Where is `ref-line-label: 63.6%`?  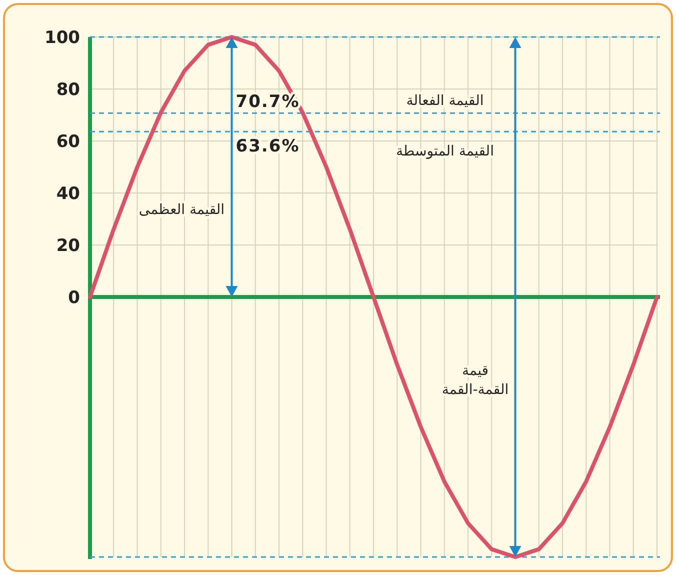
ref-line-label: 63.6% is located at coordinates (268, 146).